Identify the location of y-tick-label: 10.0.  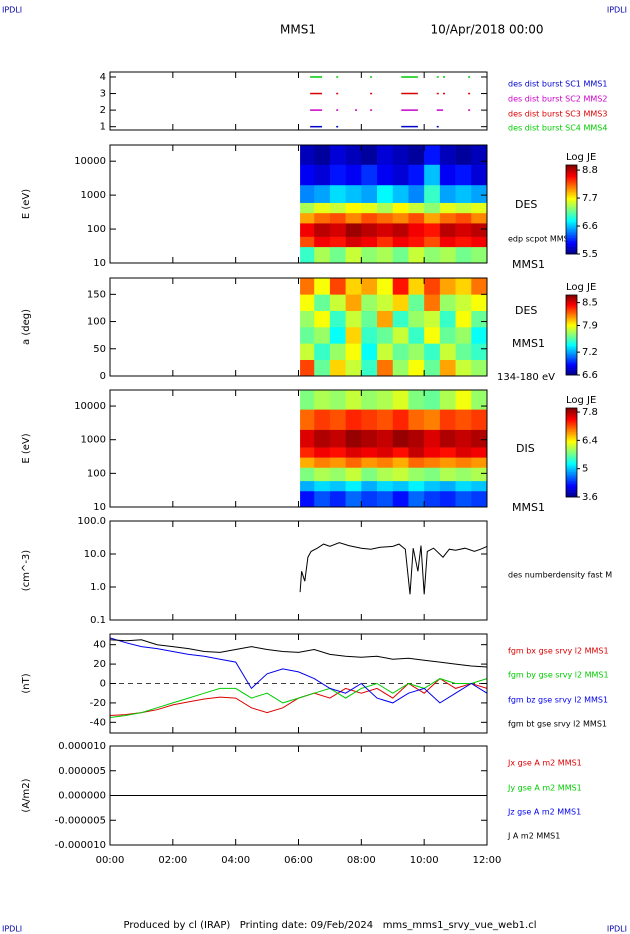
(95, 554).